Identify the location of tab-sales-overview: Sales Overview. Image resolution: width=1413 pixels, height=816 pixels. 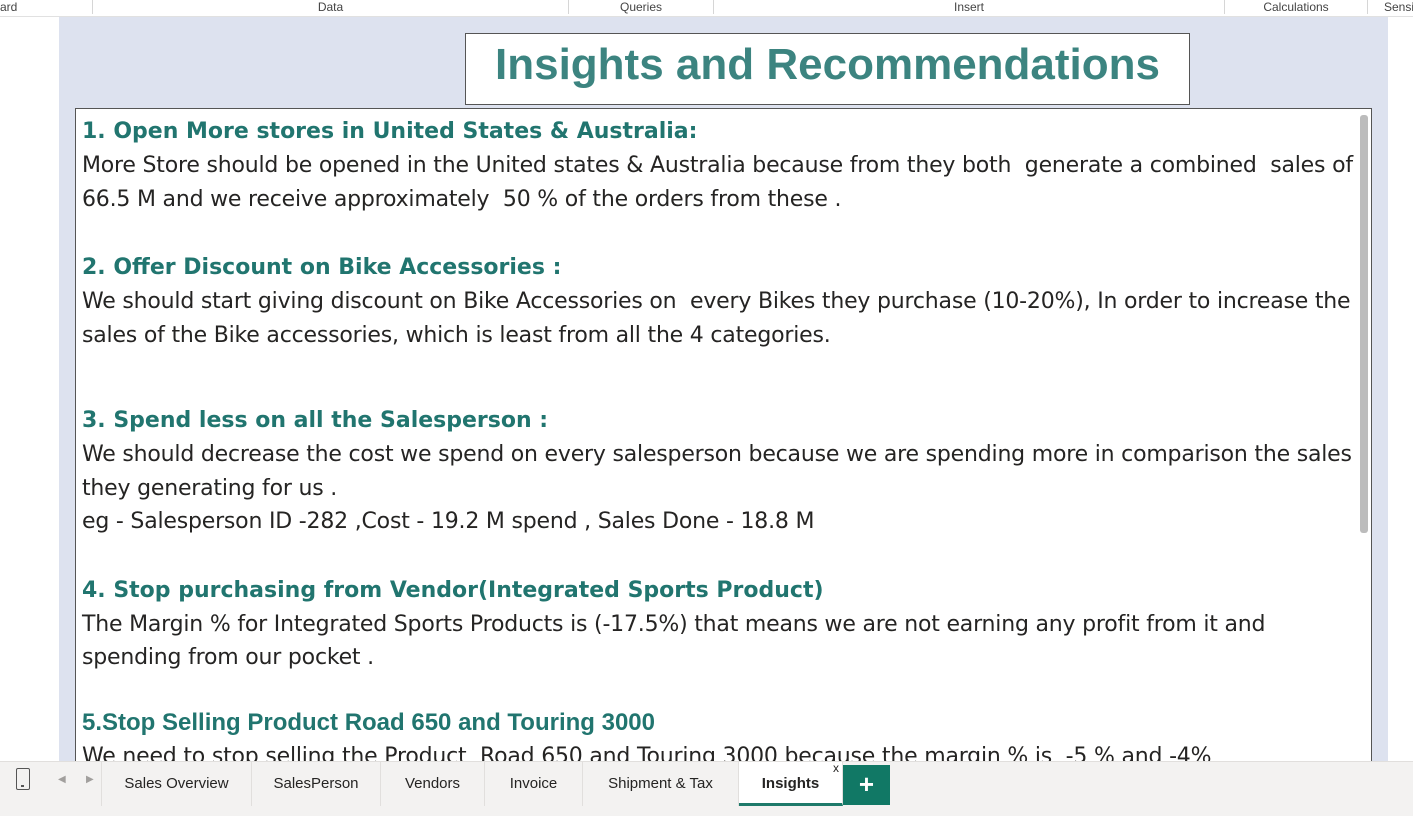
(176, 784).